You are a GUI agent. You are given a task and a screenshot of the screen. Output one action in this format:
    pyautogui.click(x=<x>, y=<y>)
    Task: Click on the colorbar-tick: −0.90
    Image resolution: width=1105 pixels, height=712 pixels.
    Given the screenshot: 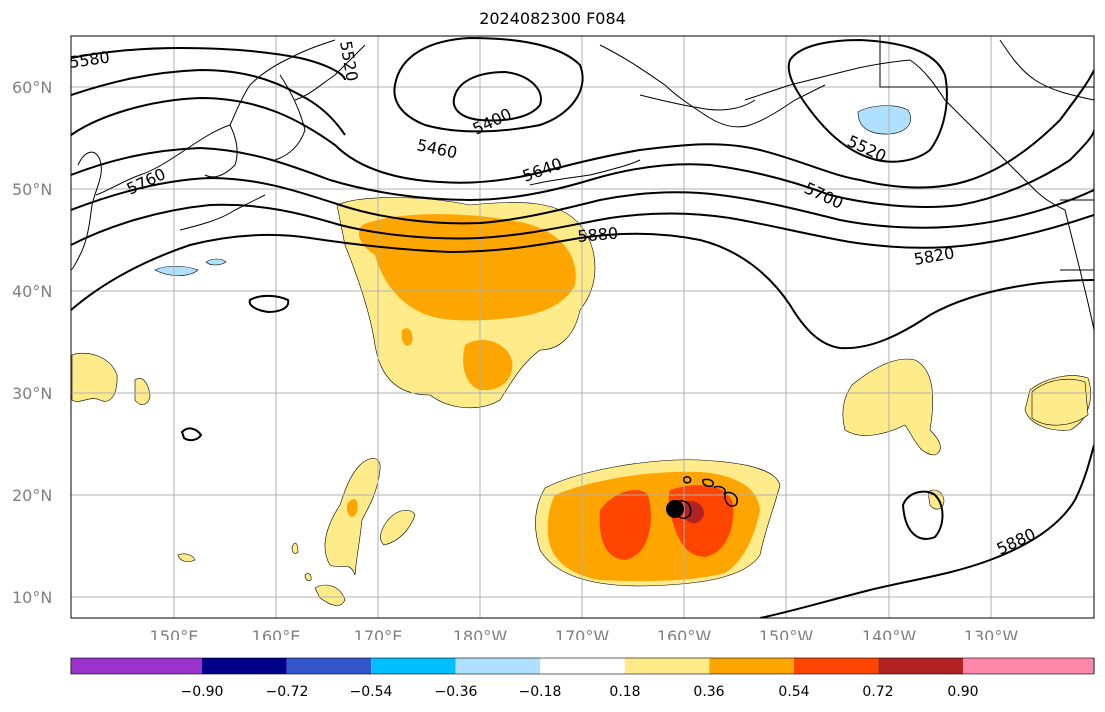 What is the action you would take?
    pyautogui.click(x=202, y=692)
    